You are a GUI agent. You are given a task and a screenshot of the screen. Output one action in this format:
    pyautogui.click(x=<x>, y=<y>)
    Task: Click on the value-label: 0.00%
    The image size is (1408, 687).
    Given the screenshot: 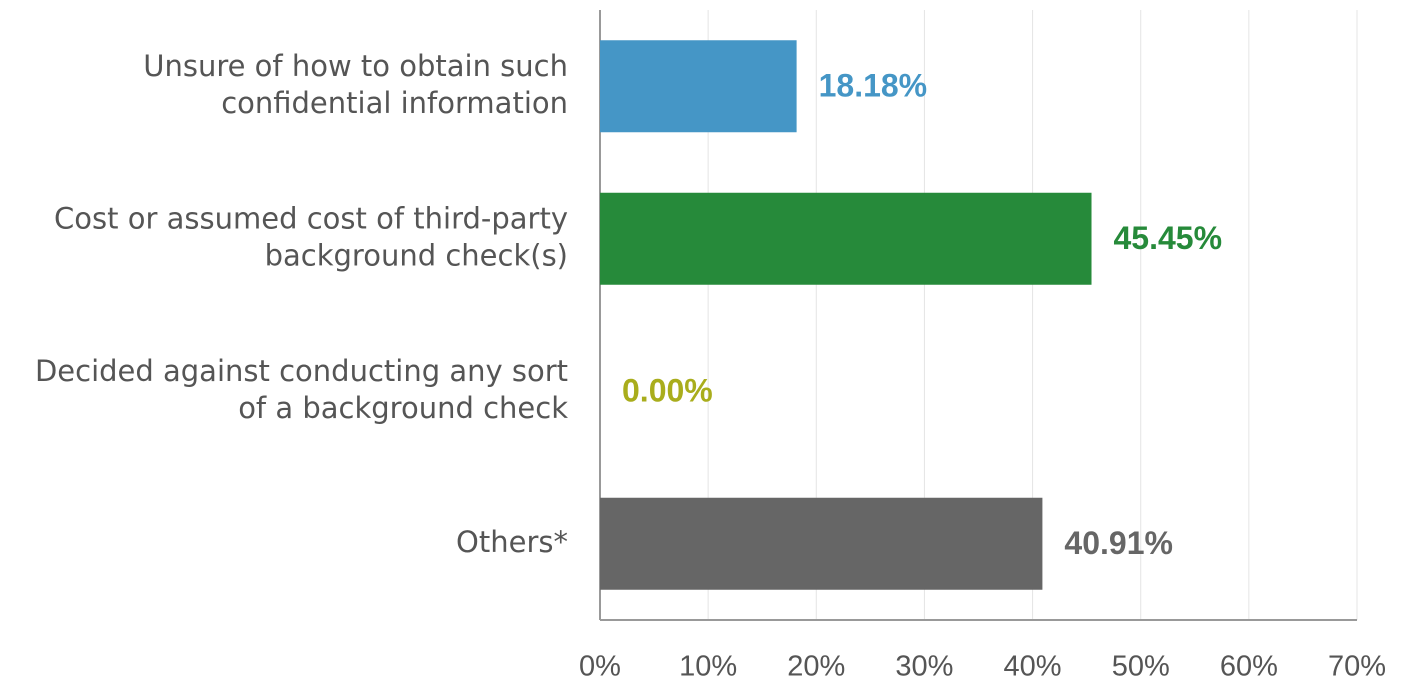 What is the action you would take?
    pyautogui.click(x=667, y=391)
    